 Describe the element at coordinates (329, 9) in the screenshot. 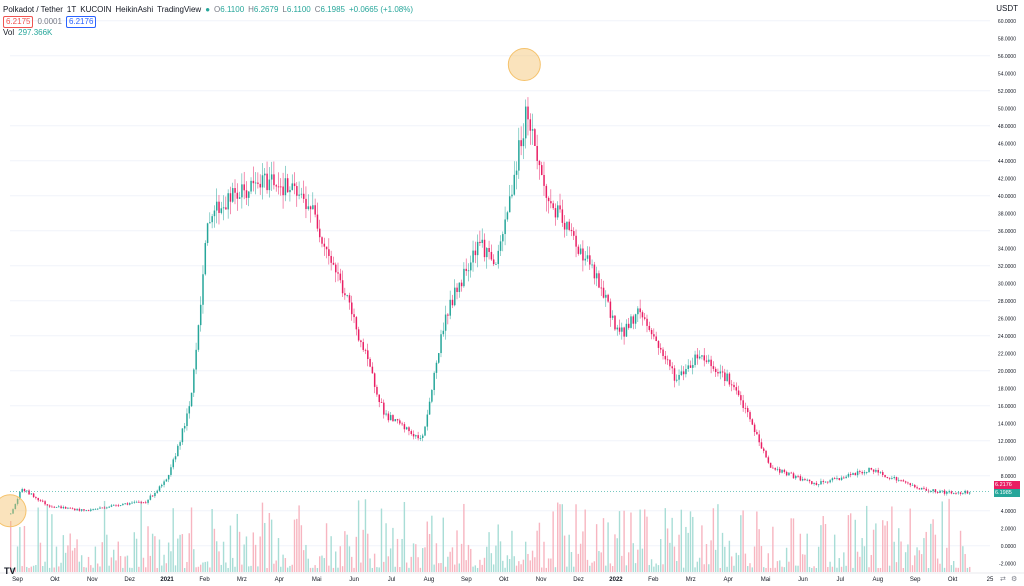

I see `ohlc-close: C6.1985` at that location.